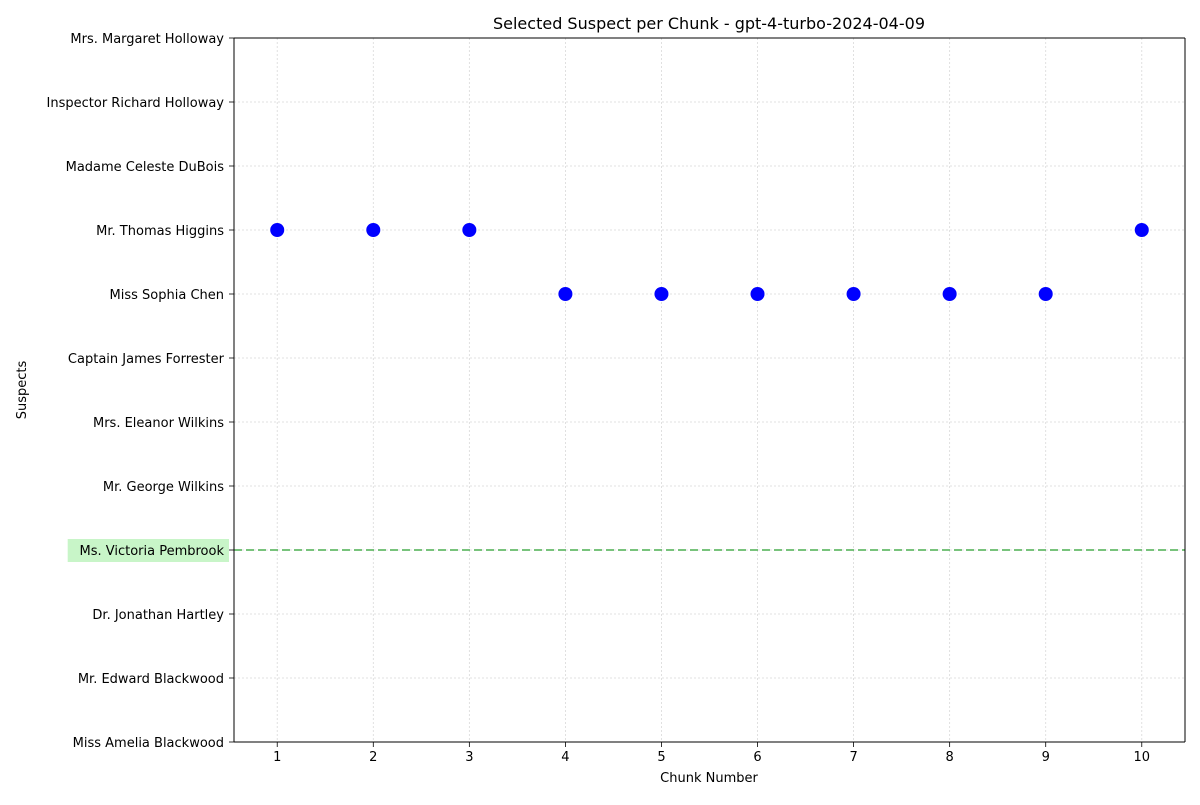 This screenshot has height=805, width=1200. What do you see at coordinates (22, 390) in the screenshot?
I see `y-axis-label: Suspects` at bounding box center [22, 390].